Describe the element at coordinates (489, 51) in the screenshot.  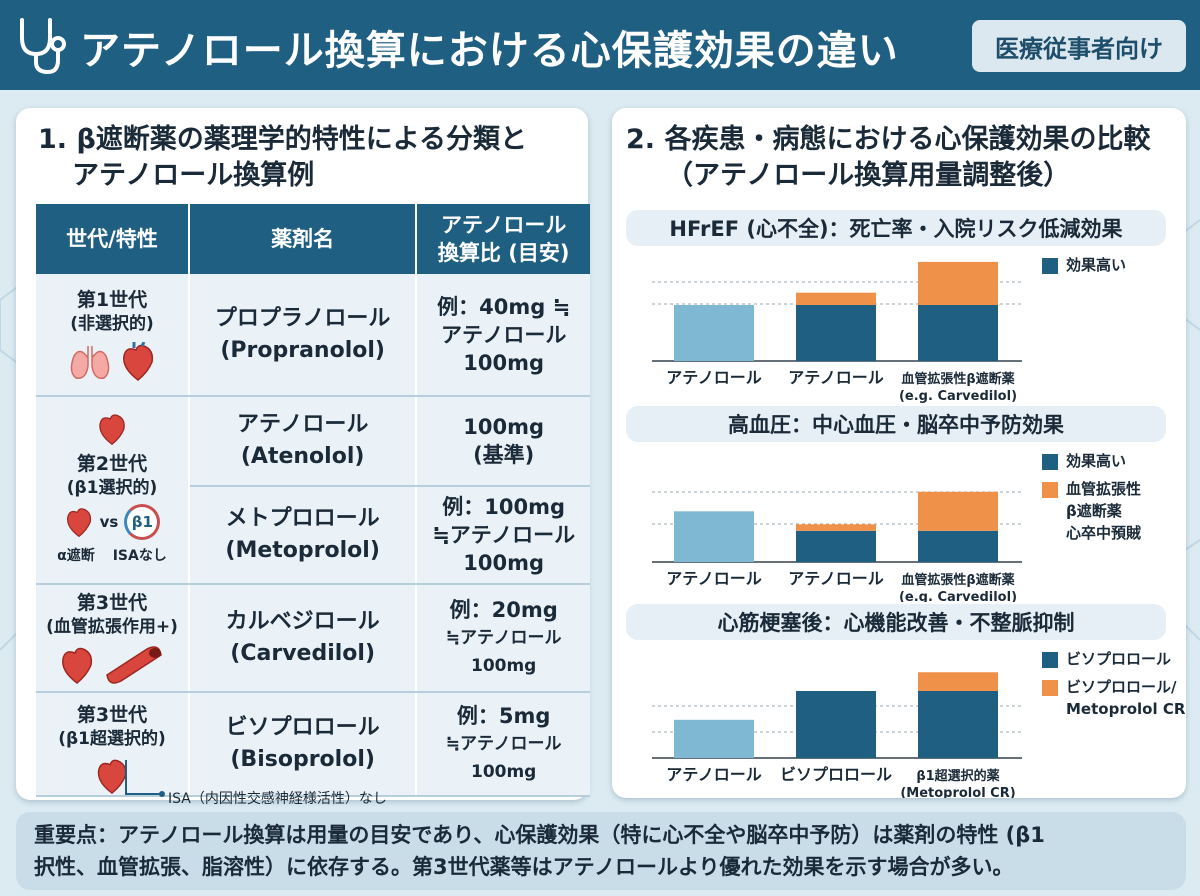
I see `page-title: アテノロール換算における心保護効果の違い` at that location.